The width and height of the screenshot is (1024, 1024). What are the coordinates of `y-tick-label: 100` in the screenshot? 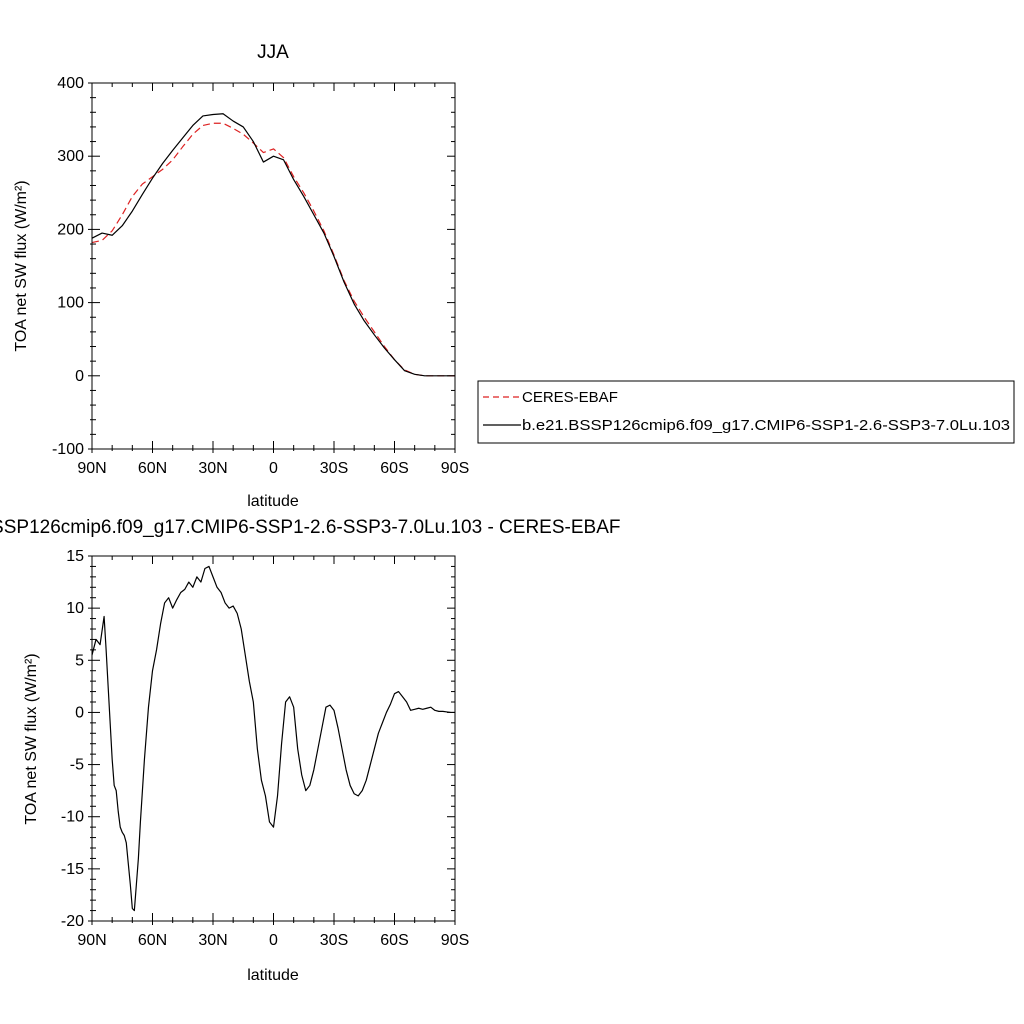 It's located at (70, 303).